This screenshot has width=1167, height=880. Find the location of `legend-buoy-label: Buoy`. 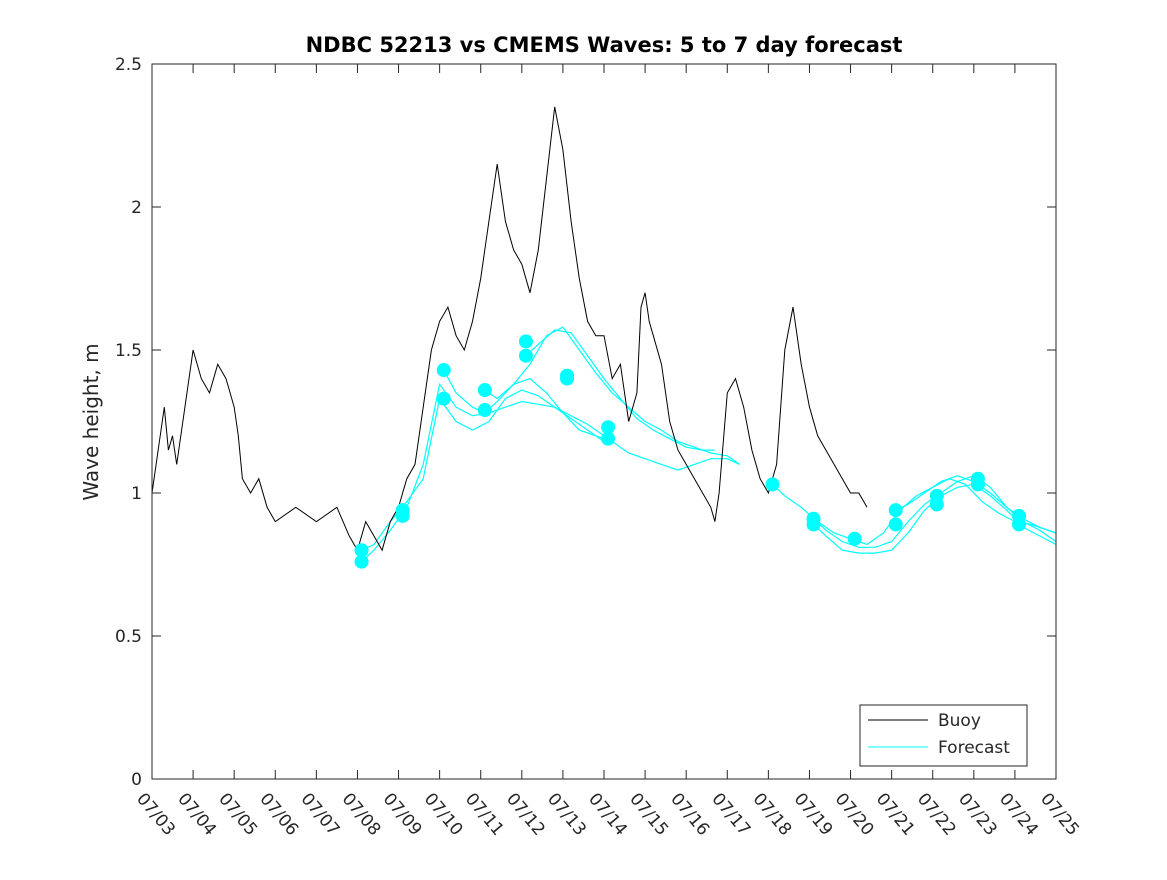

legend-buoy-label: Buoy is located at coordinates (959, 721).